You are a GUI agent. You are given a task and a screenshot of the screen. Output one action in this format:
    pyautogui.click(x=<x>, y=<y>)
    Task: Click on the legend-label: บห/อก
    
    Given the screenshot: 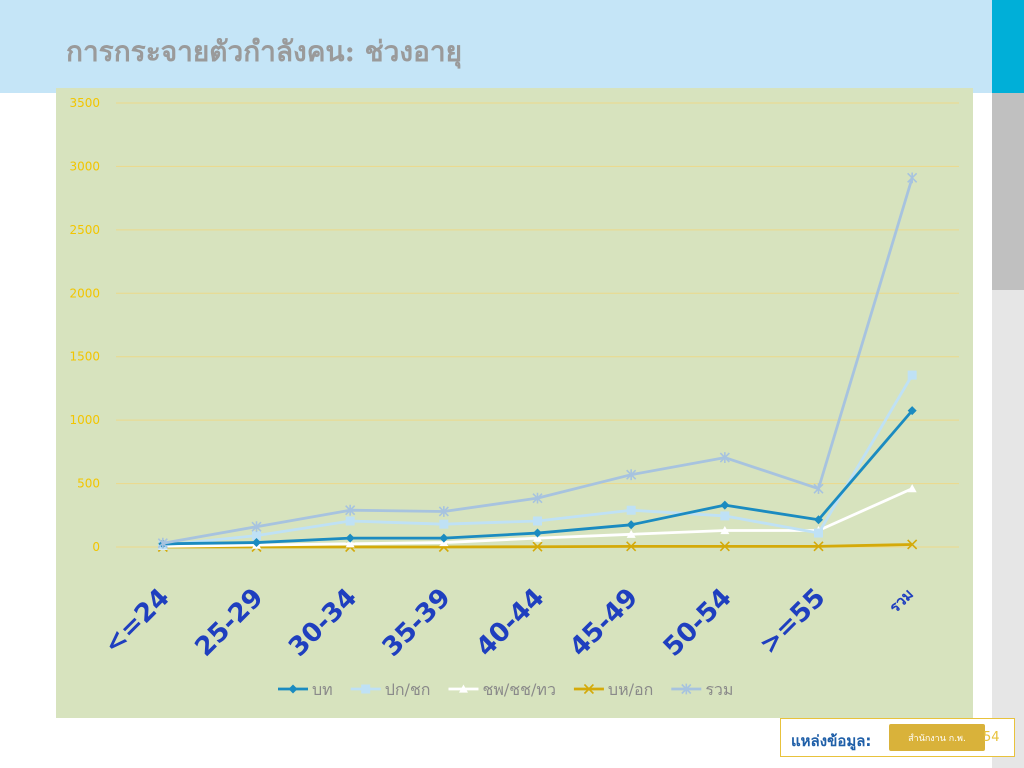 What is the action you would take?
    pyautogui.click(x=630, y=689)
    